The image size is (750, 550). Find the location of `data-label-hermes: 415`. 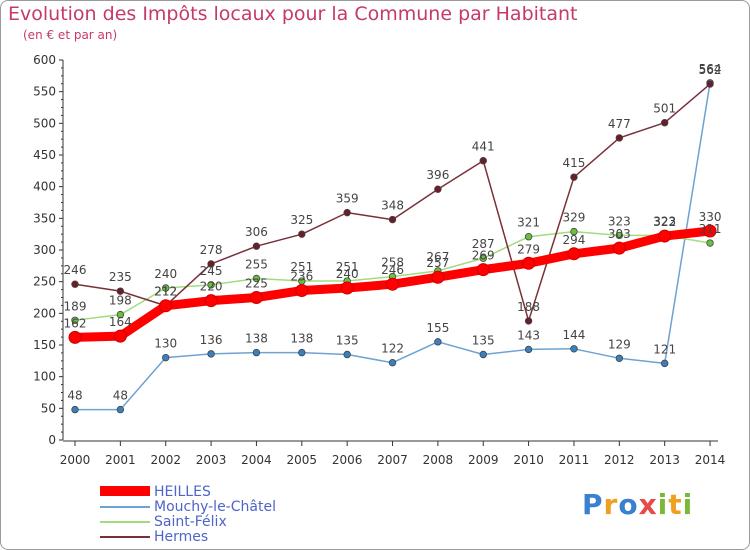

data-label-hermes: 415 is located at coordinates (574, 163).